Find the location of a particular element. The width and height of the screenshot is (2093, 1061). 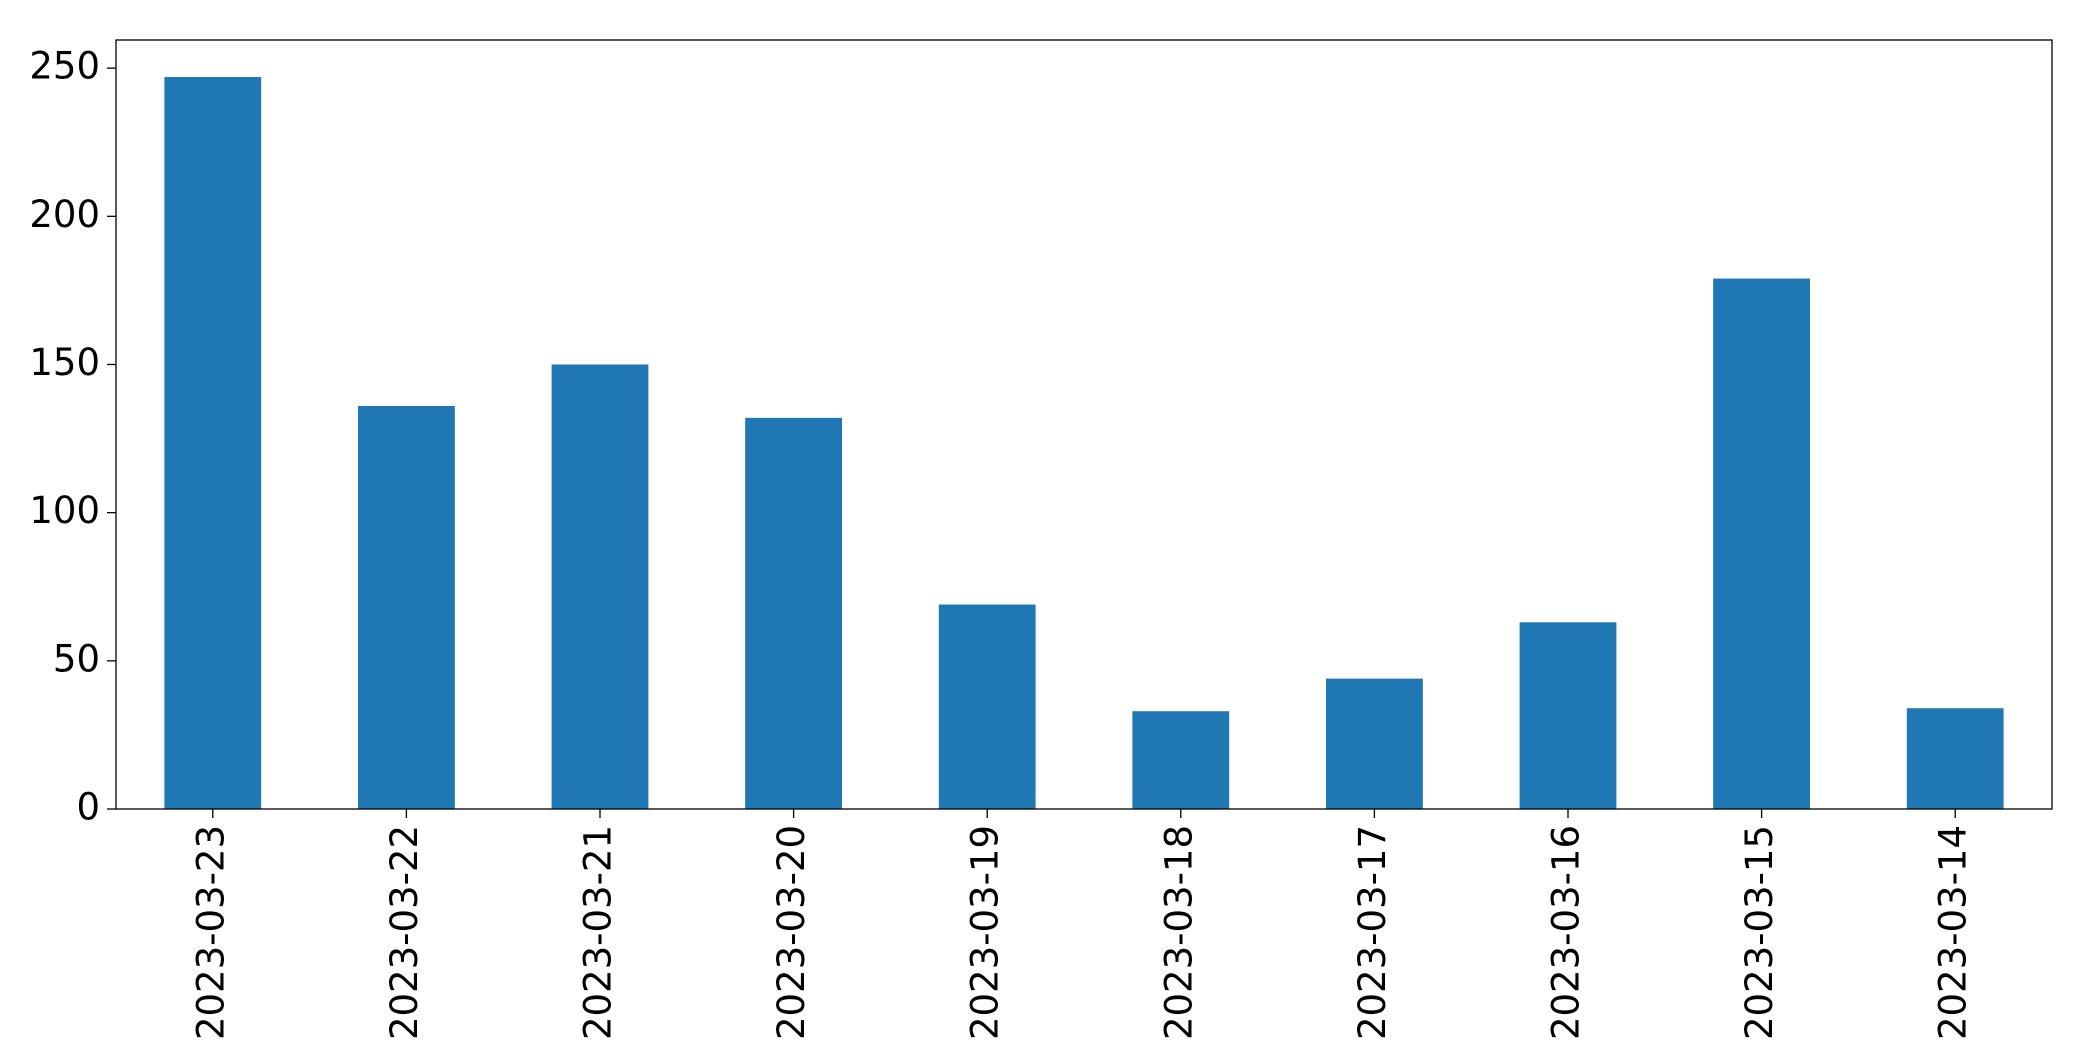

x-tick-label: 2023-03-19 is located at coordinates (985, 932).